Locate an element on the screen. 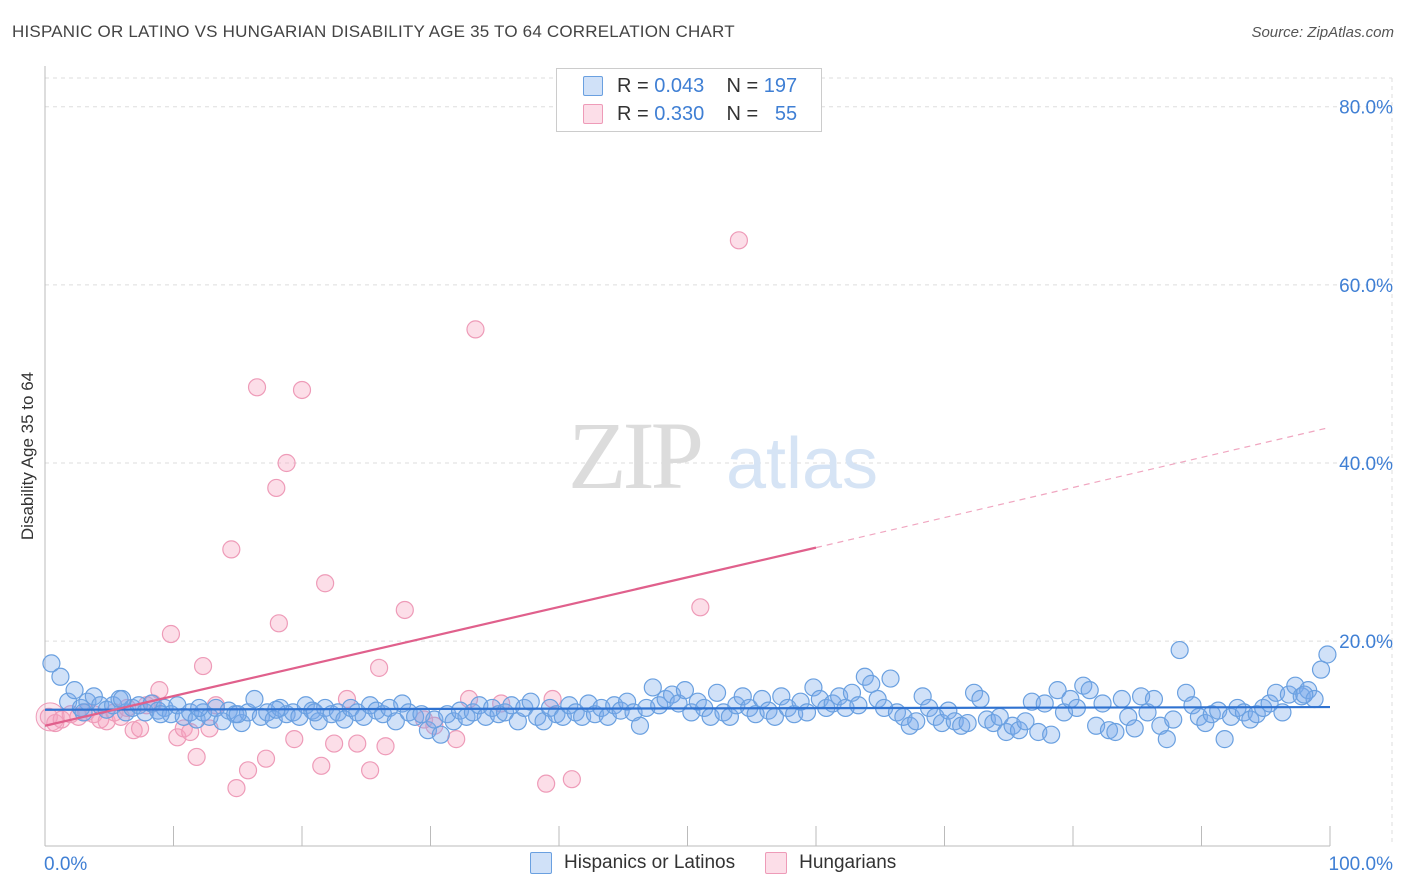  series-legend: Hispanics or Latinos Hungarians is located at coordinates (728, 863).